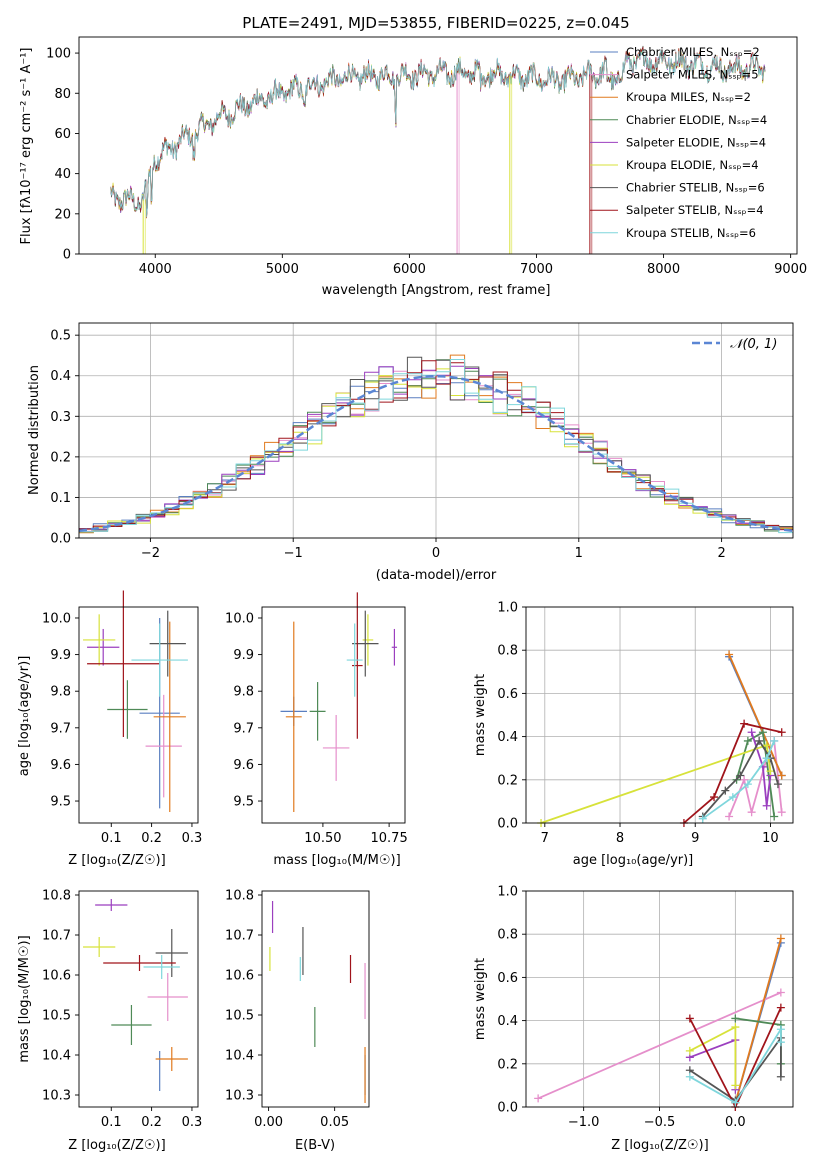 Image resolution: width=819 pixels, height=1170 pixels. What do you see at coordinates (56, 976) in the screenshot?
I see `y-tick-label: 10.6` at bounding box center [56, 976].